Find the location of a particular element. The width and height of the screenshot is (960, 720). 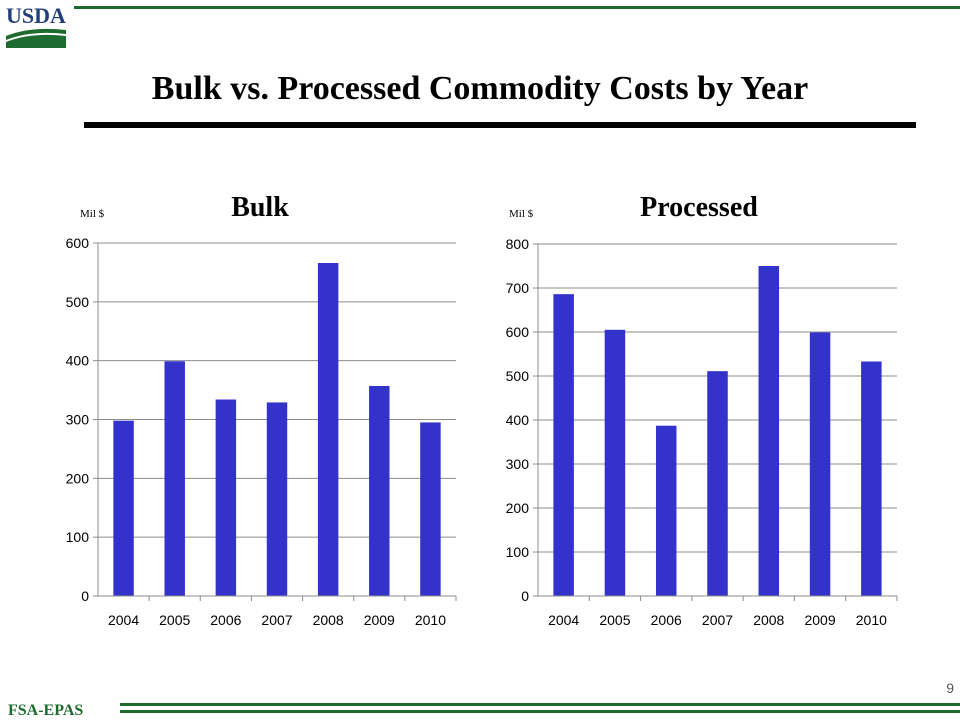

usda-field-icon is located at coordinates (36, 38).